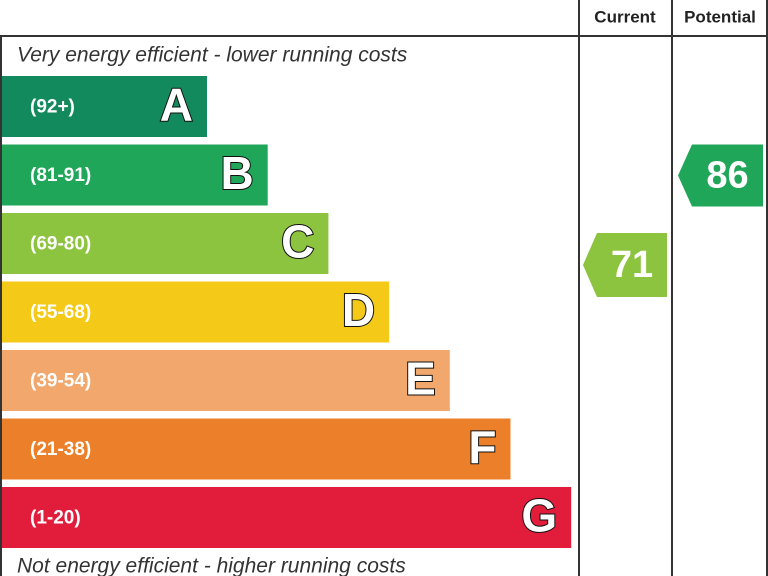  Describe the element at coordinates (482, 447) in the screenshot. I see `band-letter: F` at that location.